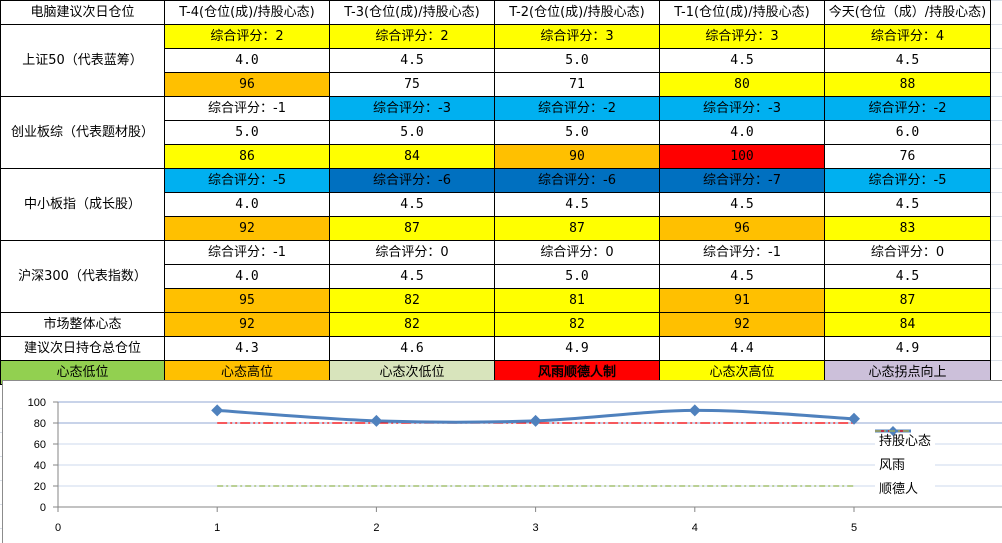 The image size is (1002, 543). Describe the element at coordinates (247, 156) in the screenshot. I see `sentiment-cell: 86` at that location.